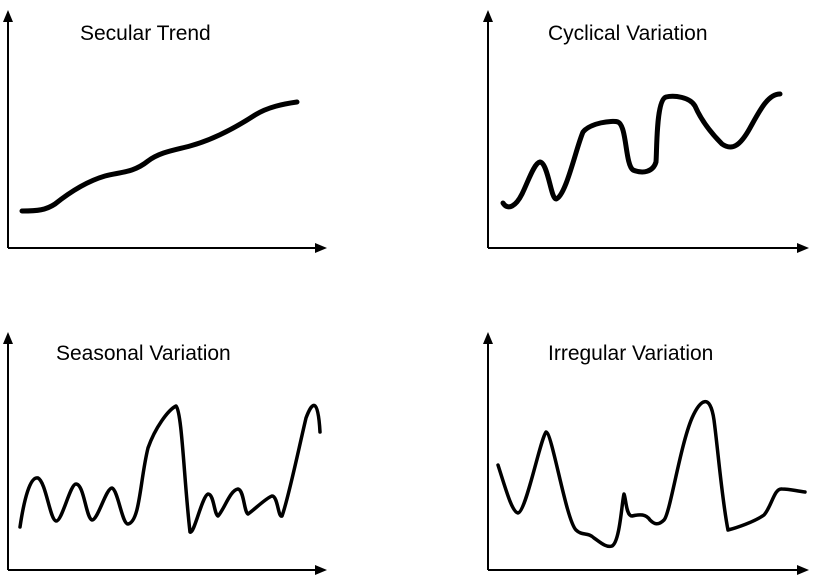 The image size is (818, 578). Describe the element at coordinates (143, 353) in the screenshot. I see `panel-title-seasonal-variation: Seasonal Variation` at that location.